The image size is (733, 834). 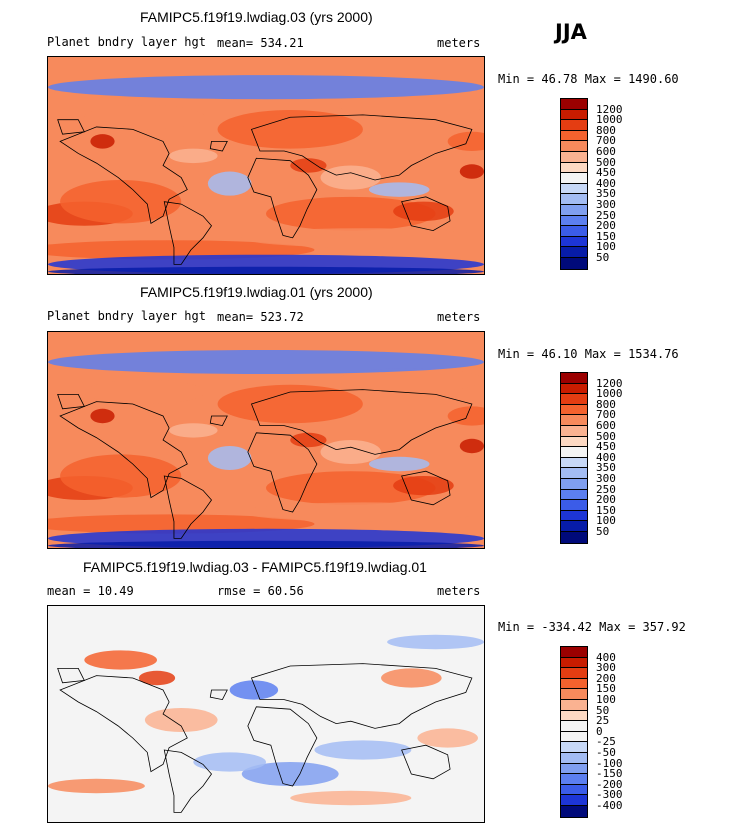 I want to click on colorbar-tick-label: -150, so click(x=609, y=774).